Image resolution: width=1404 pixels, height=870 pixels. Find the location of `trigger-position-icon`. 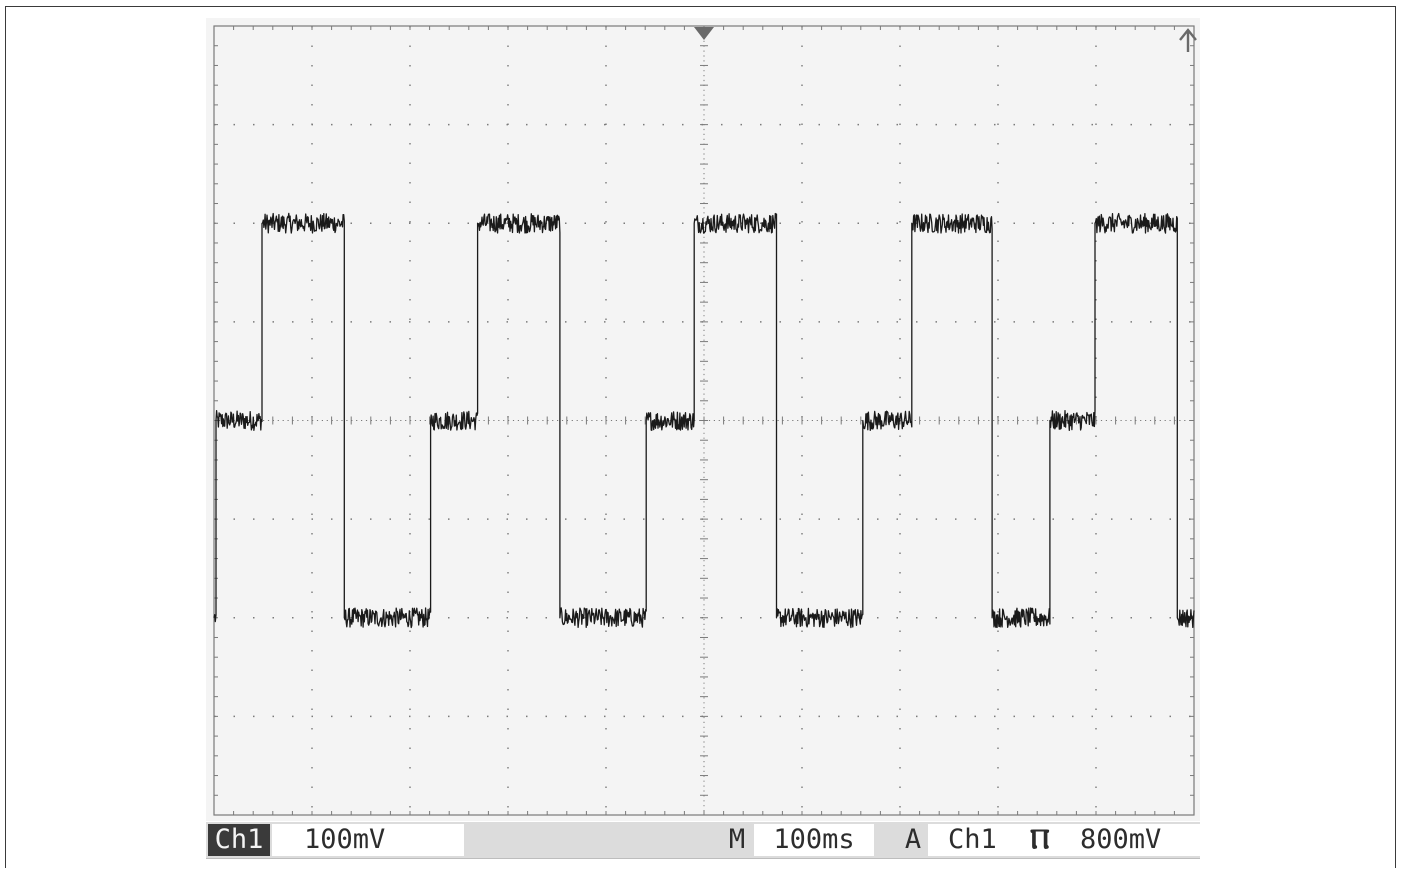

trigger-position-icon is located at coordinates (704, 33).